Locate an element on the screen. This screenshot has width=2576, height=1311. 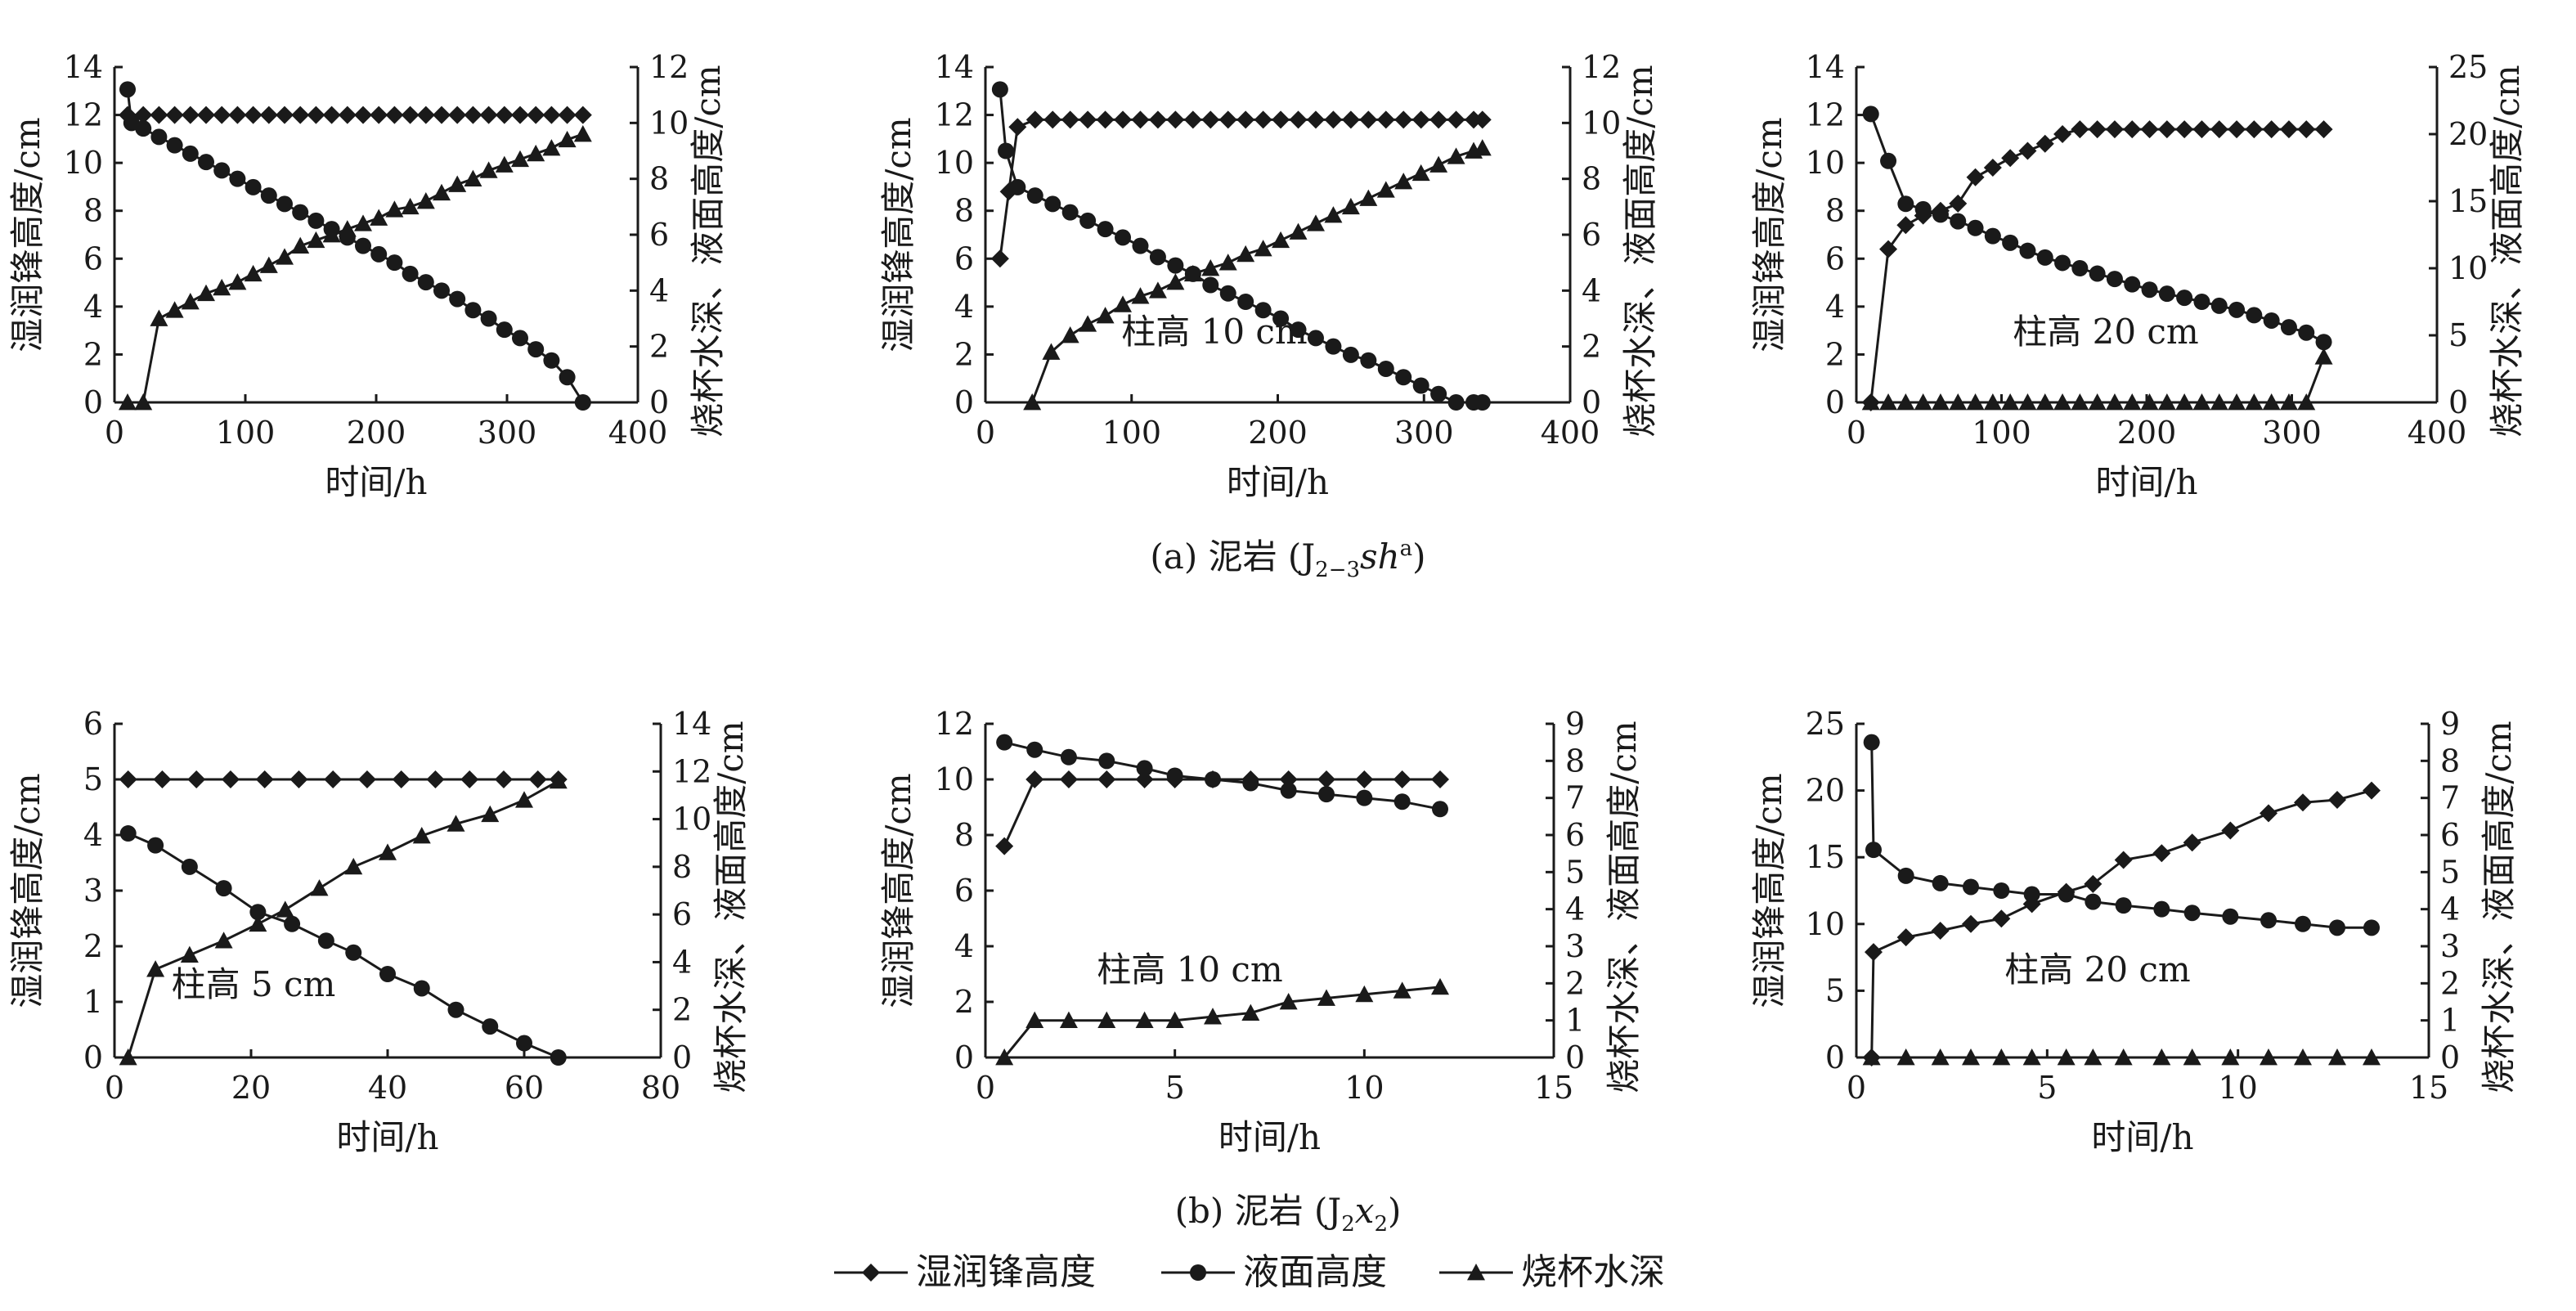
y-tick-label-right: 10 is located at coordinates (1601, 123).